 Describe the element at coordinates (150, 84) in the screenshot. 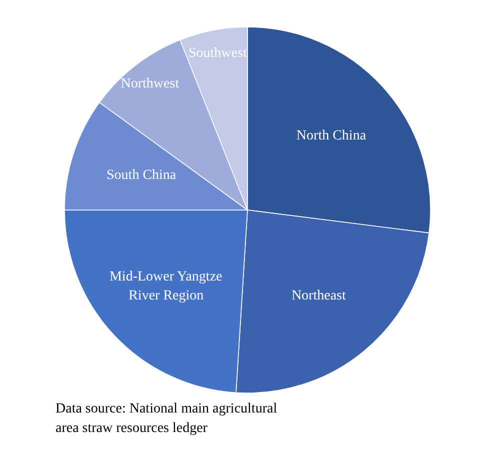

I see `slice-label: Northwest` at that location.